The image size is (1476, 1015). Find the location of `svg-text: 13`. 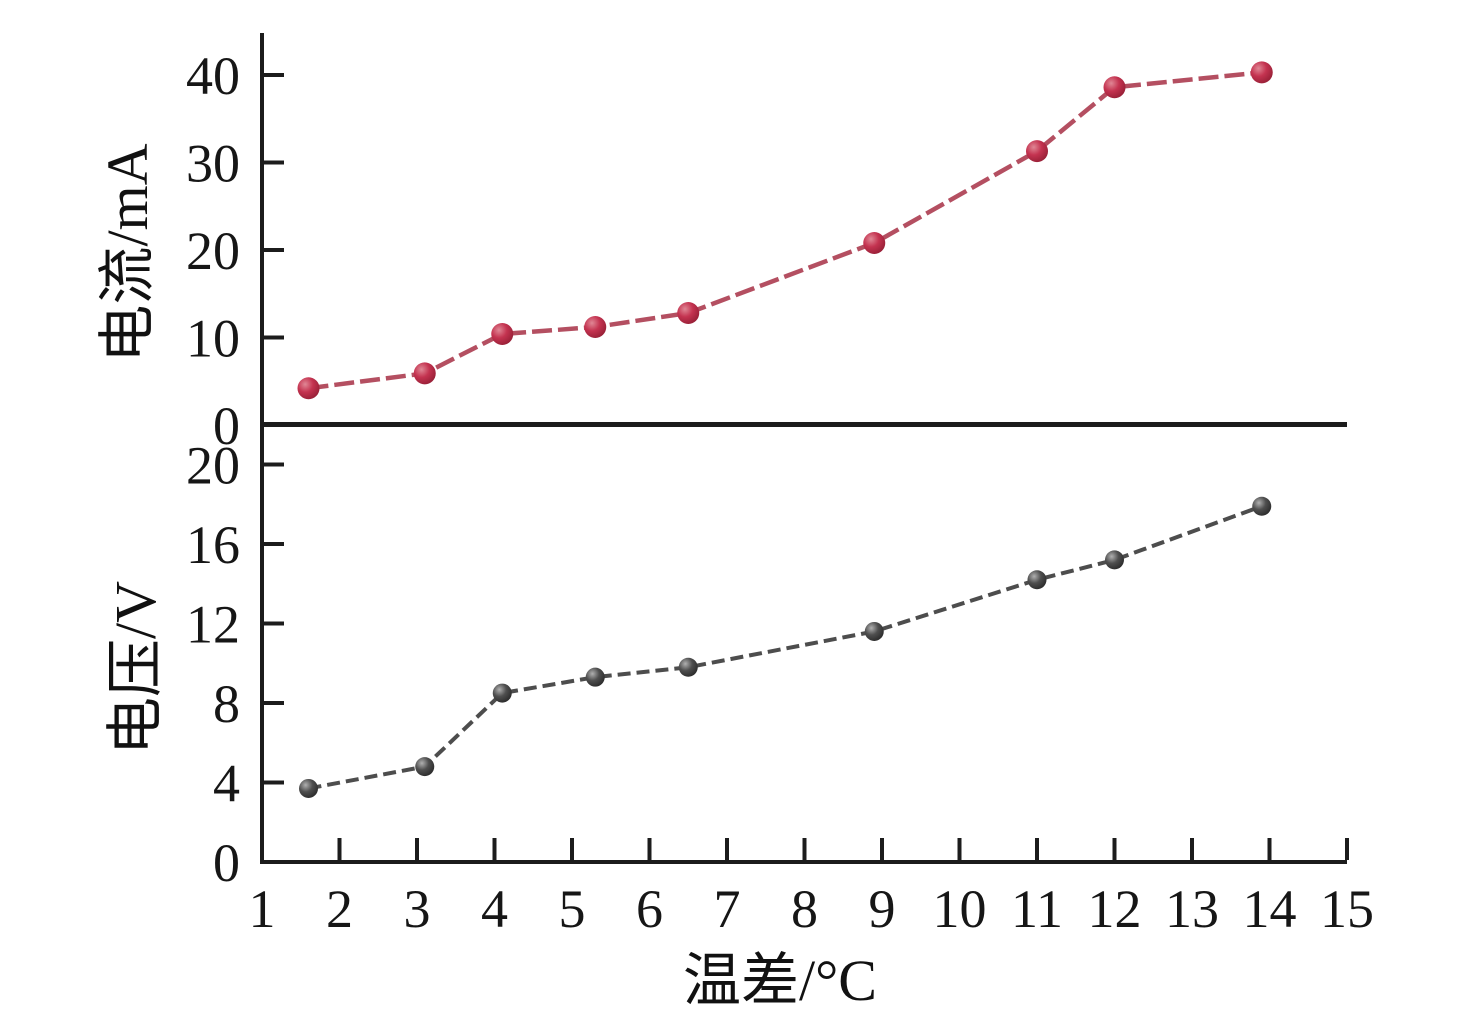

svg-text: 13 is located at coordinates (1192, 909).